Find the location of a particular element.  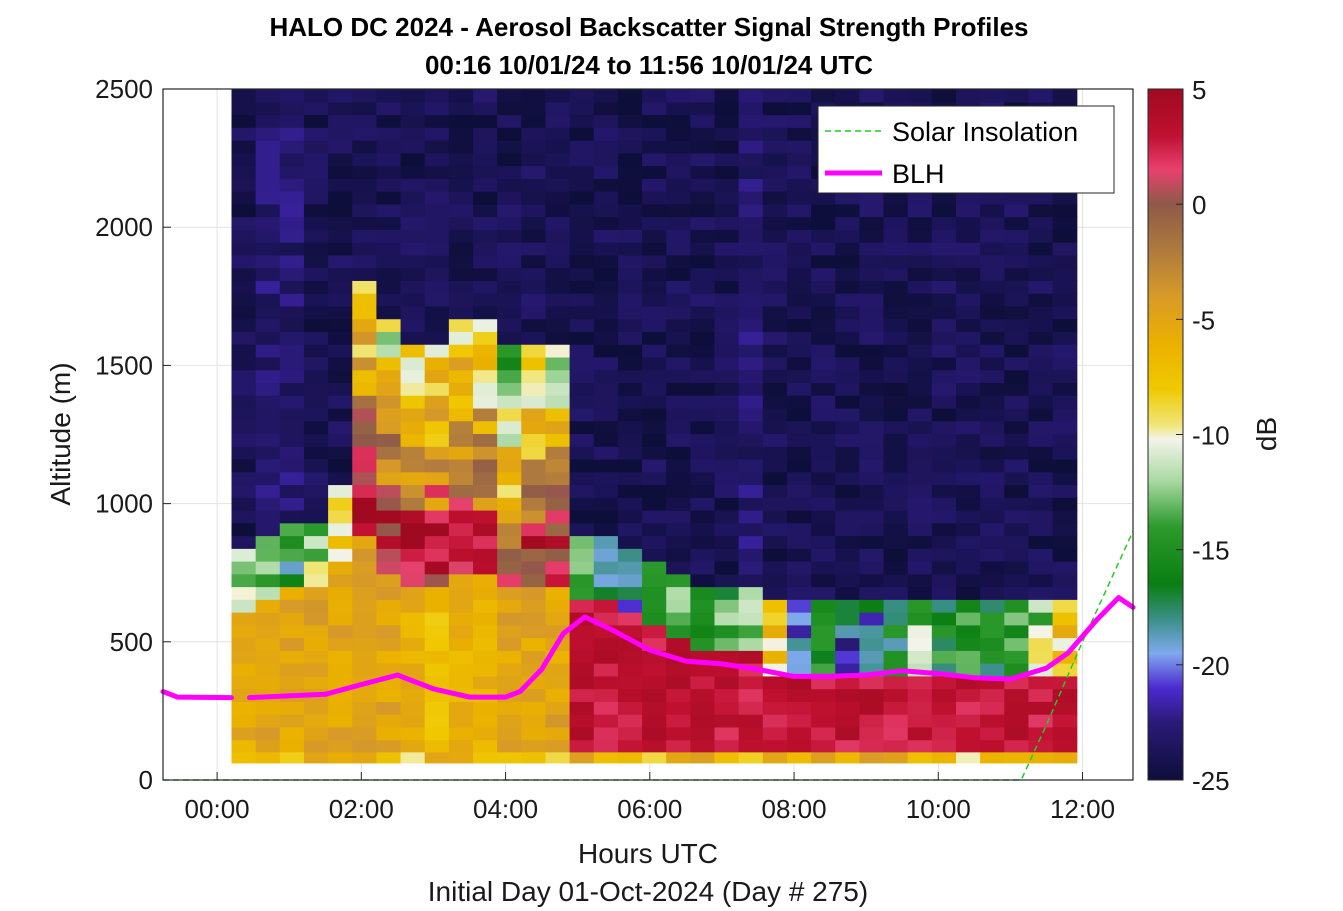

x-axis-label: Hours UTC is located at coordinates (648, 853).